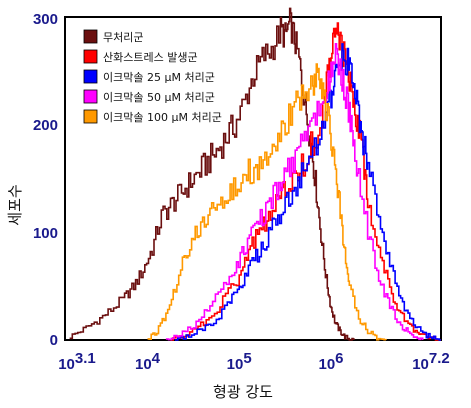 Image resolution: width=471 pixels, height=408 pixels. I want to click on y-tick-label: 300, so click(45, 19).